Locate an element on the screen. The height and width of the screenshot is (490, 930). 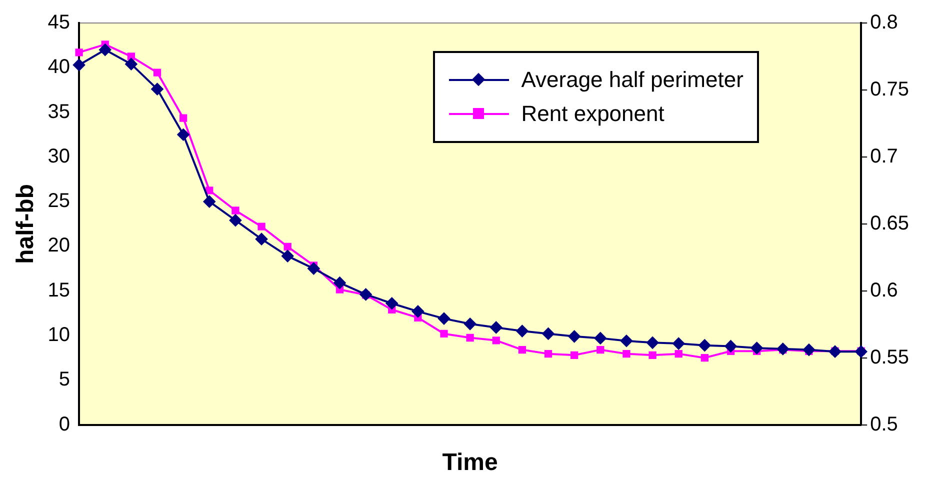
y2-tick-label: 0.7 is located at coordinates (884, 156).